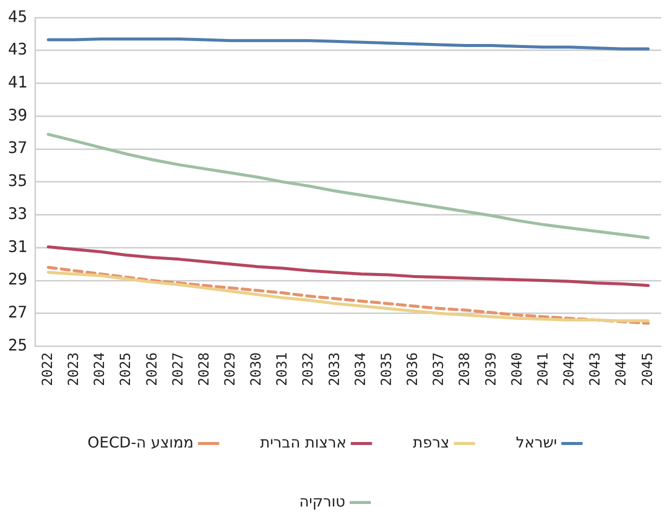  Describe the element at coordinates (303, 442) in the screenshot. I see `legend-label: ארצות הברית` at that location.